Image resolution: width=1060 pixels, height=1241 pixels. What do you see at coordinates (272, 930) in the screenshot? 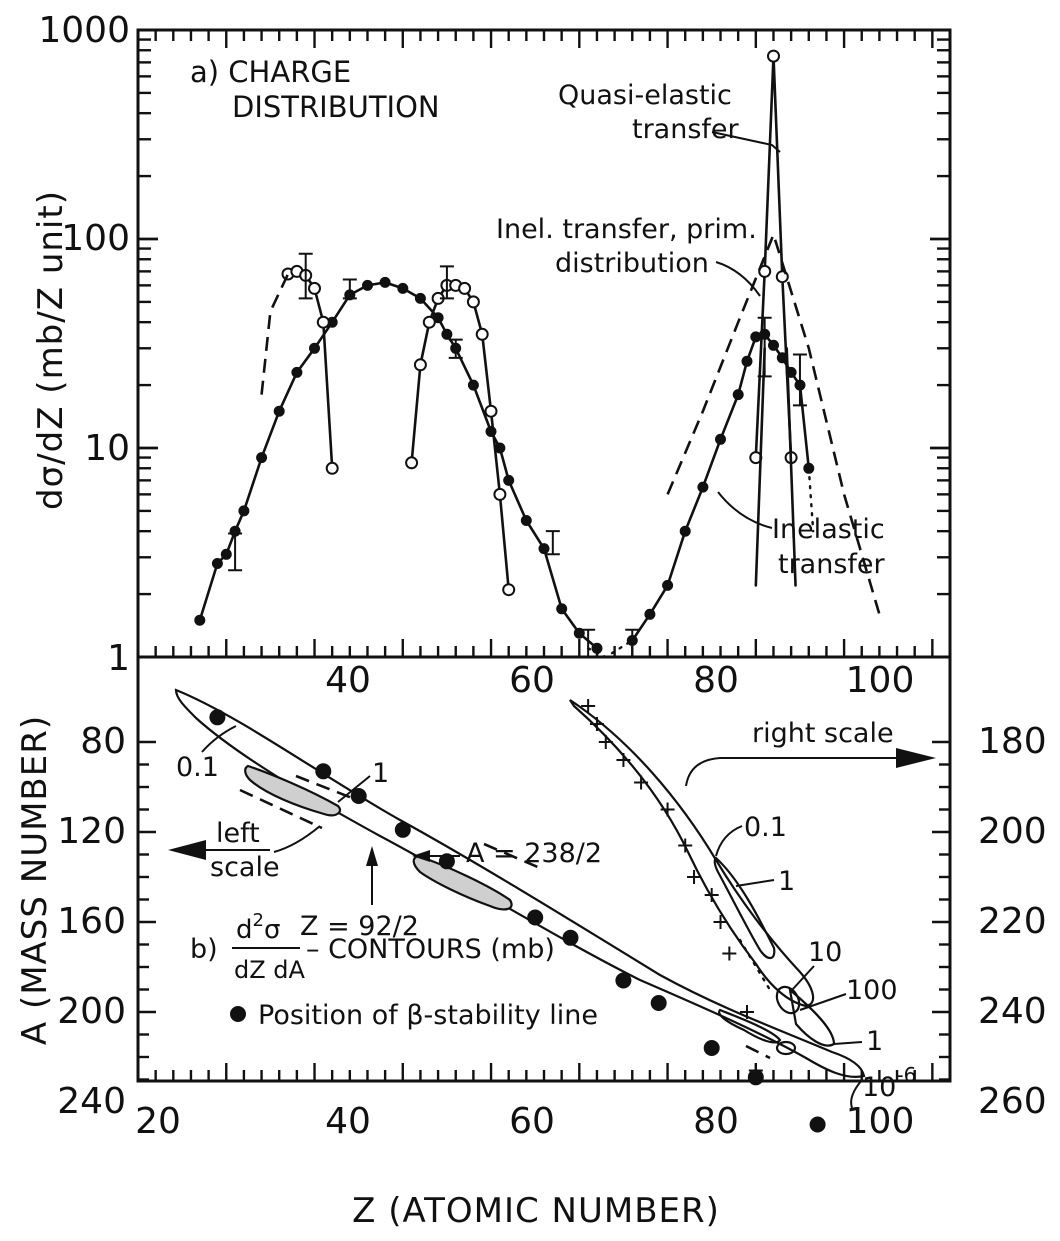
I see `formula-sigma: σ` at bounding box center [272, 930].